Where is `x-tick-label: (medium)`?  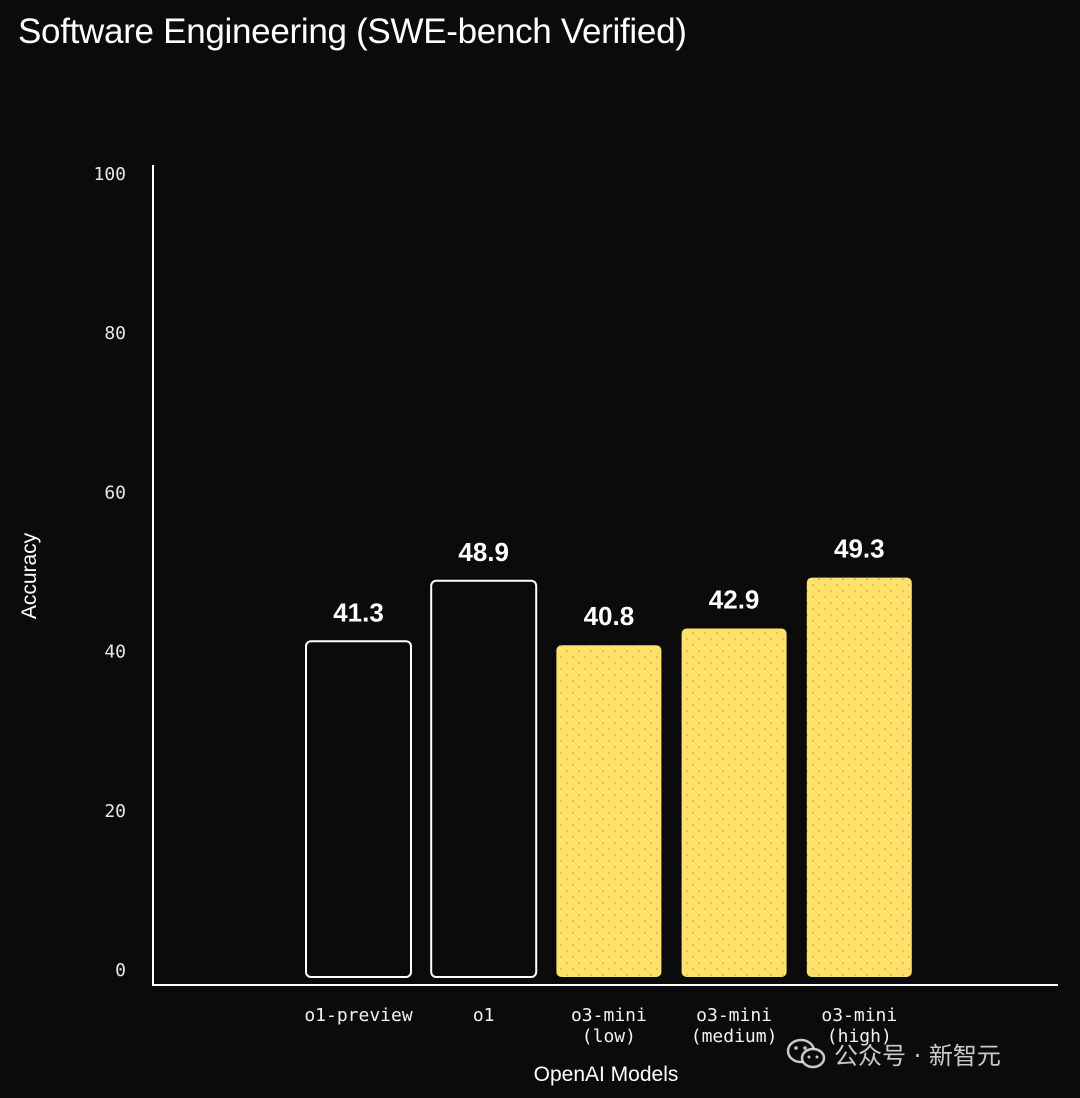
x-tick-label: (medium) is located at coordinates (734, 1036).